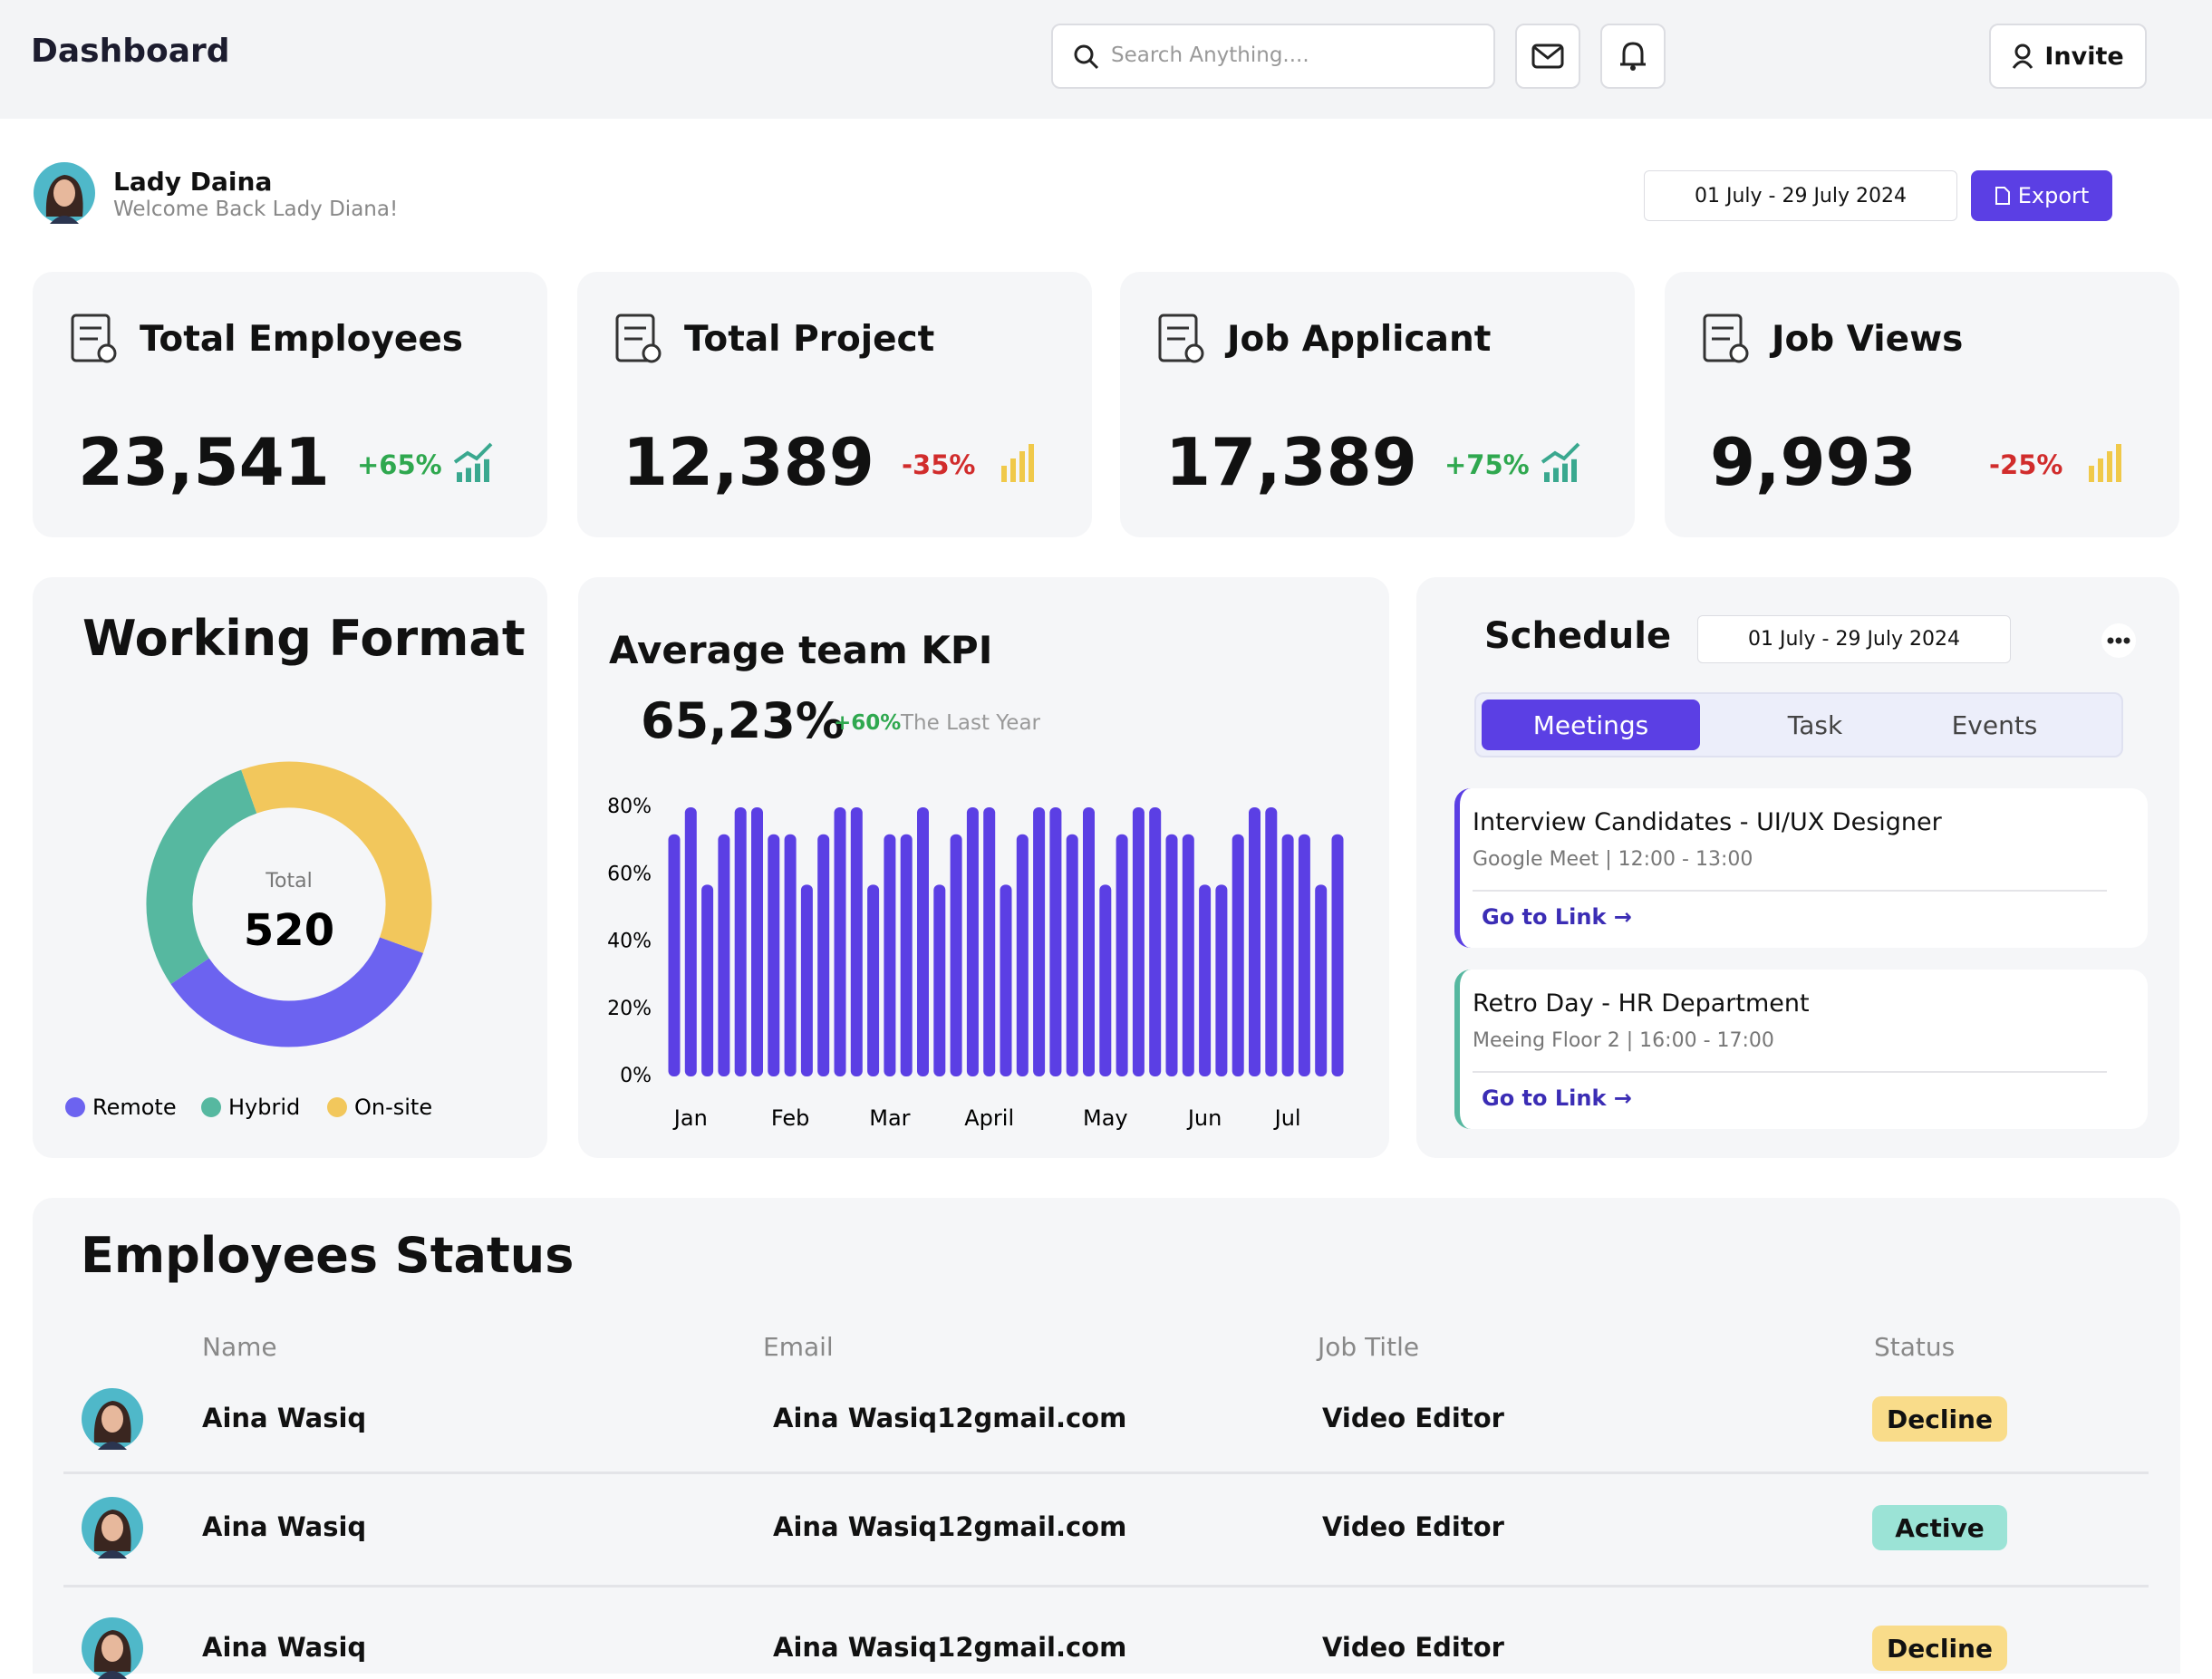  Describe the element at coordinates (1578, 636) in the screenshot. I see `card-title: Schedule` at that location.